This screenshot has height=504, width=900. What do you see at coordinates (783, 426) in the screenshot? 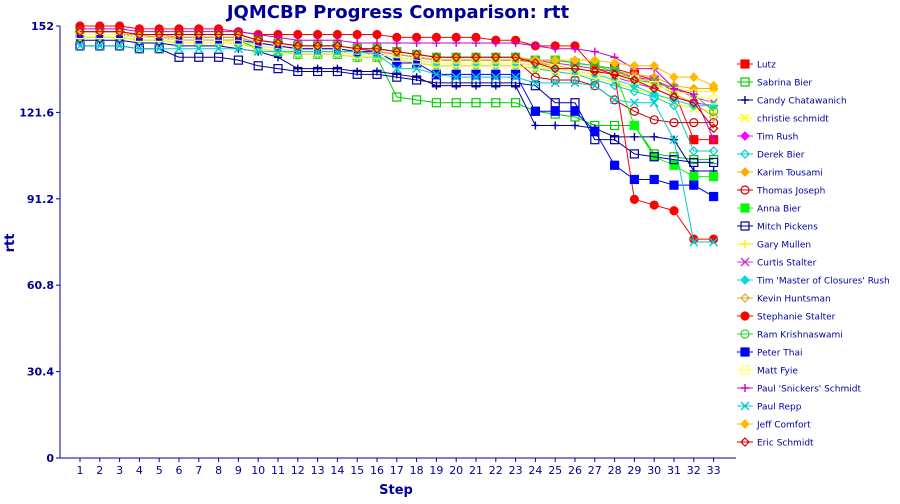
I see `legend-label: Jeff Comfort` at bounding box center [783, 426].